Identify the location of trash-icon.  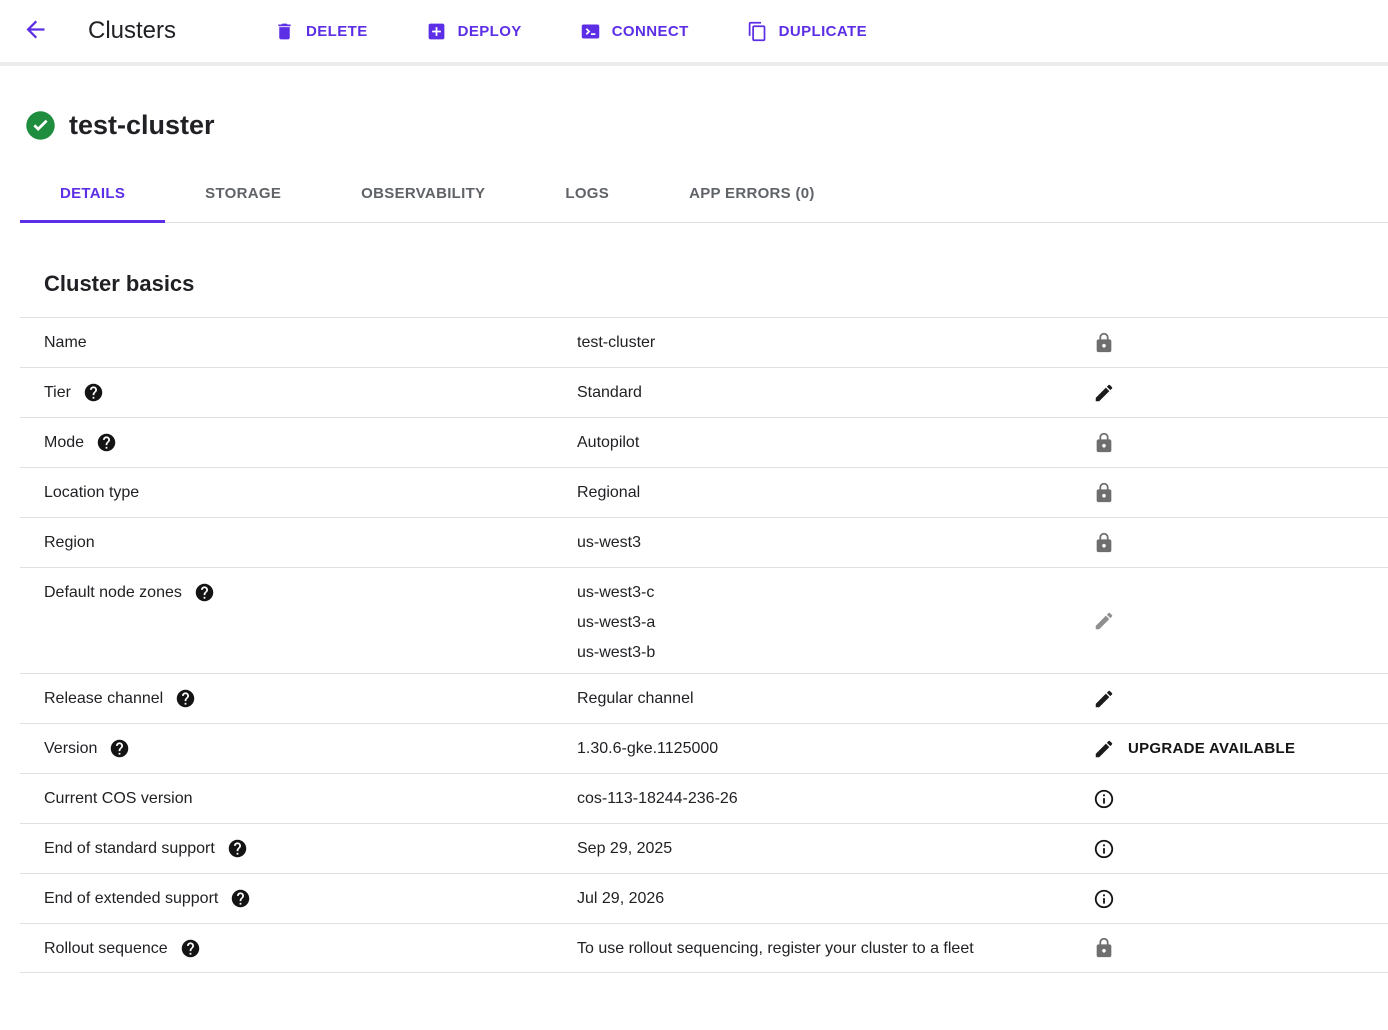
(284, 31).